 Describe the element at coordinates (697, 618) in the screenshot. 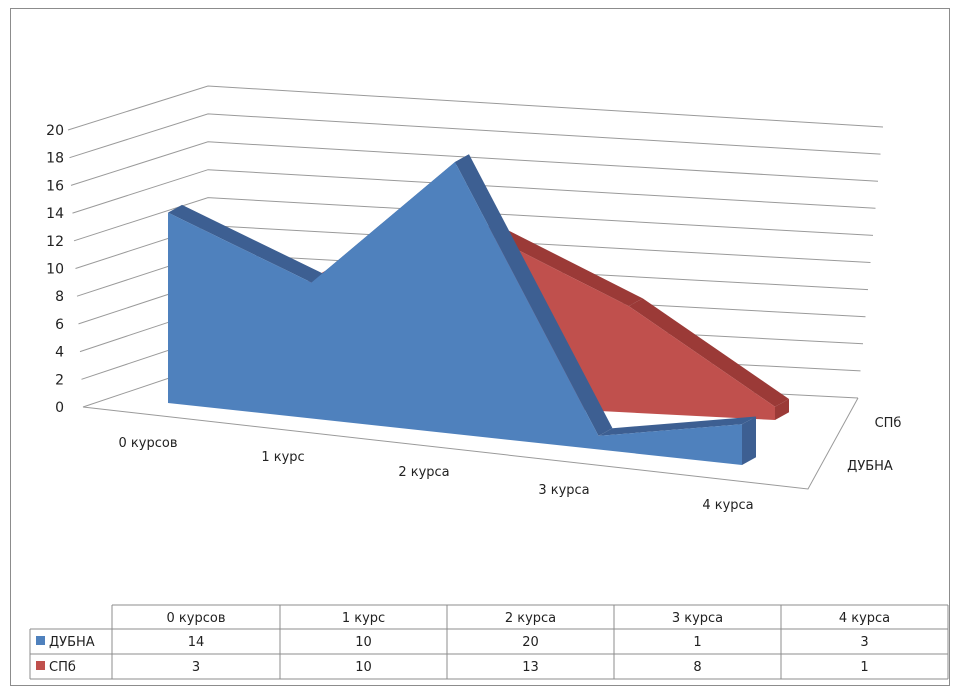

I see `table-header: 3 курса` at that location.